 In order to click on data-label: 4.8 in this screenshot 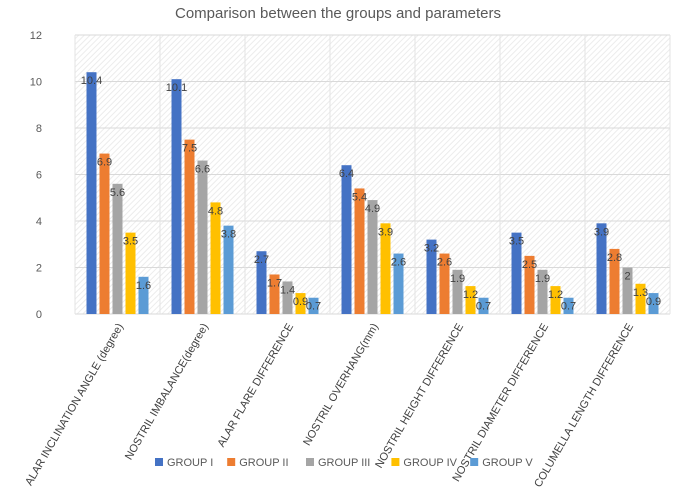, I will do `click(215, 211)`.